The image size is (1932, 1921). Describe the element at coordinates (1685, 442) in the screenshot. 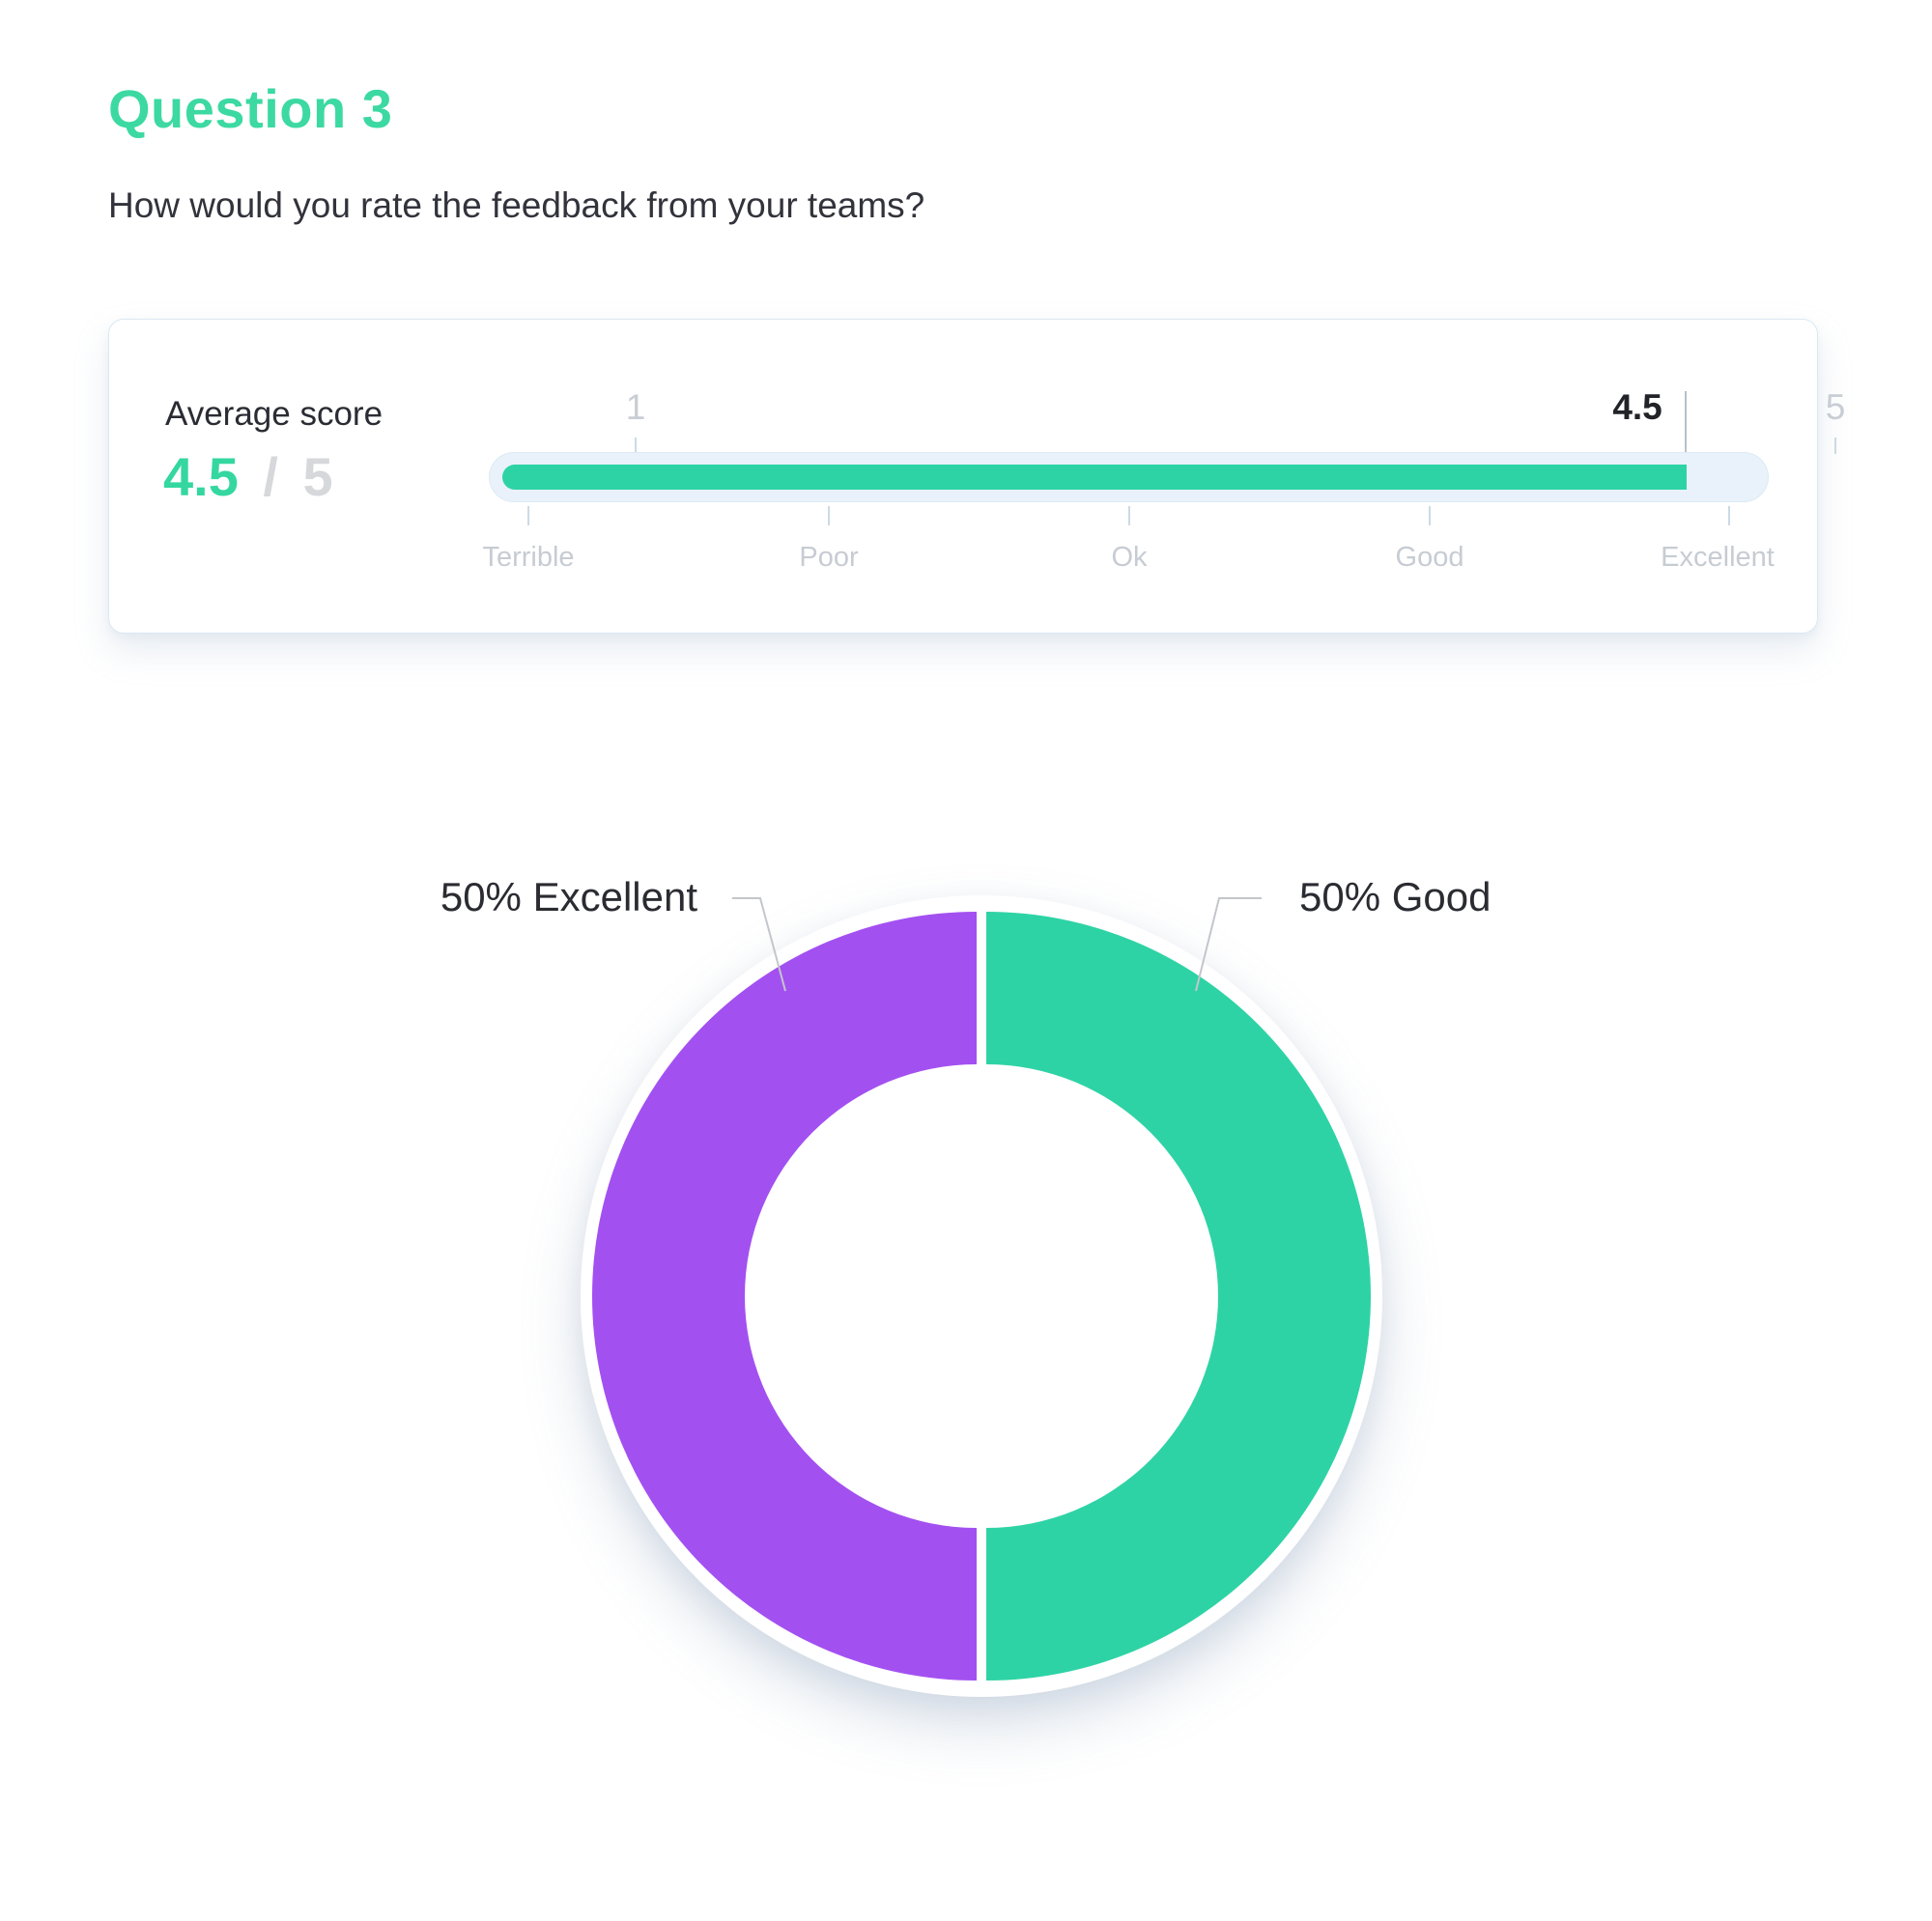

I see `score-marker-line` at that location.